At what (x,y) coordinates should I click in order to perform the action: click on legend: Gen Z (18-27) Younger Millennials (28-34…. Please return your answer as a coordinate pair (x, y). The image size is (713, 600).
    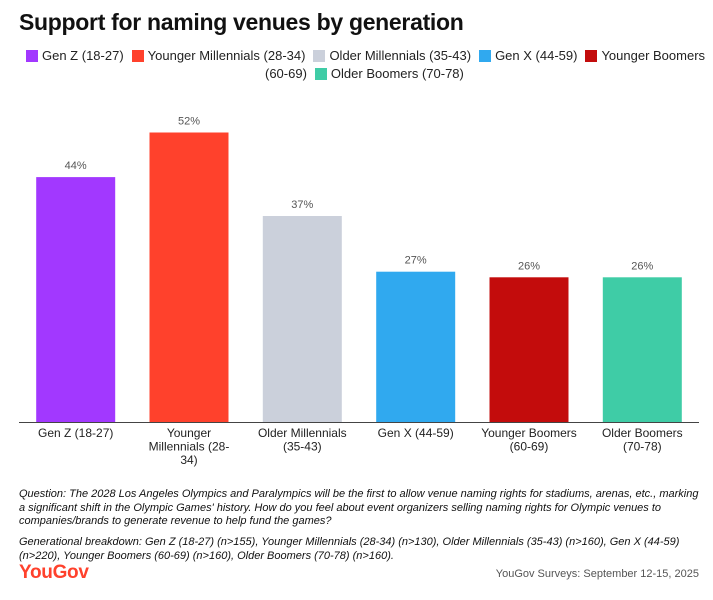
    Looking at the image, I should click on (366, 65).